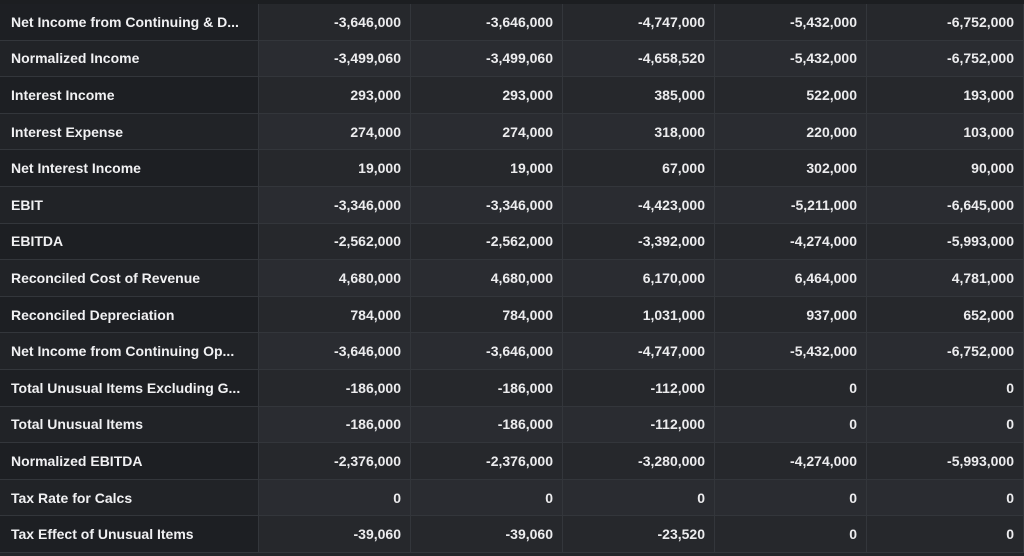 This screenshot has width=1024, height=556. I want to click on row-label: Reconciled Depreciation, so click(129, 314).